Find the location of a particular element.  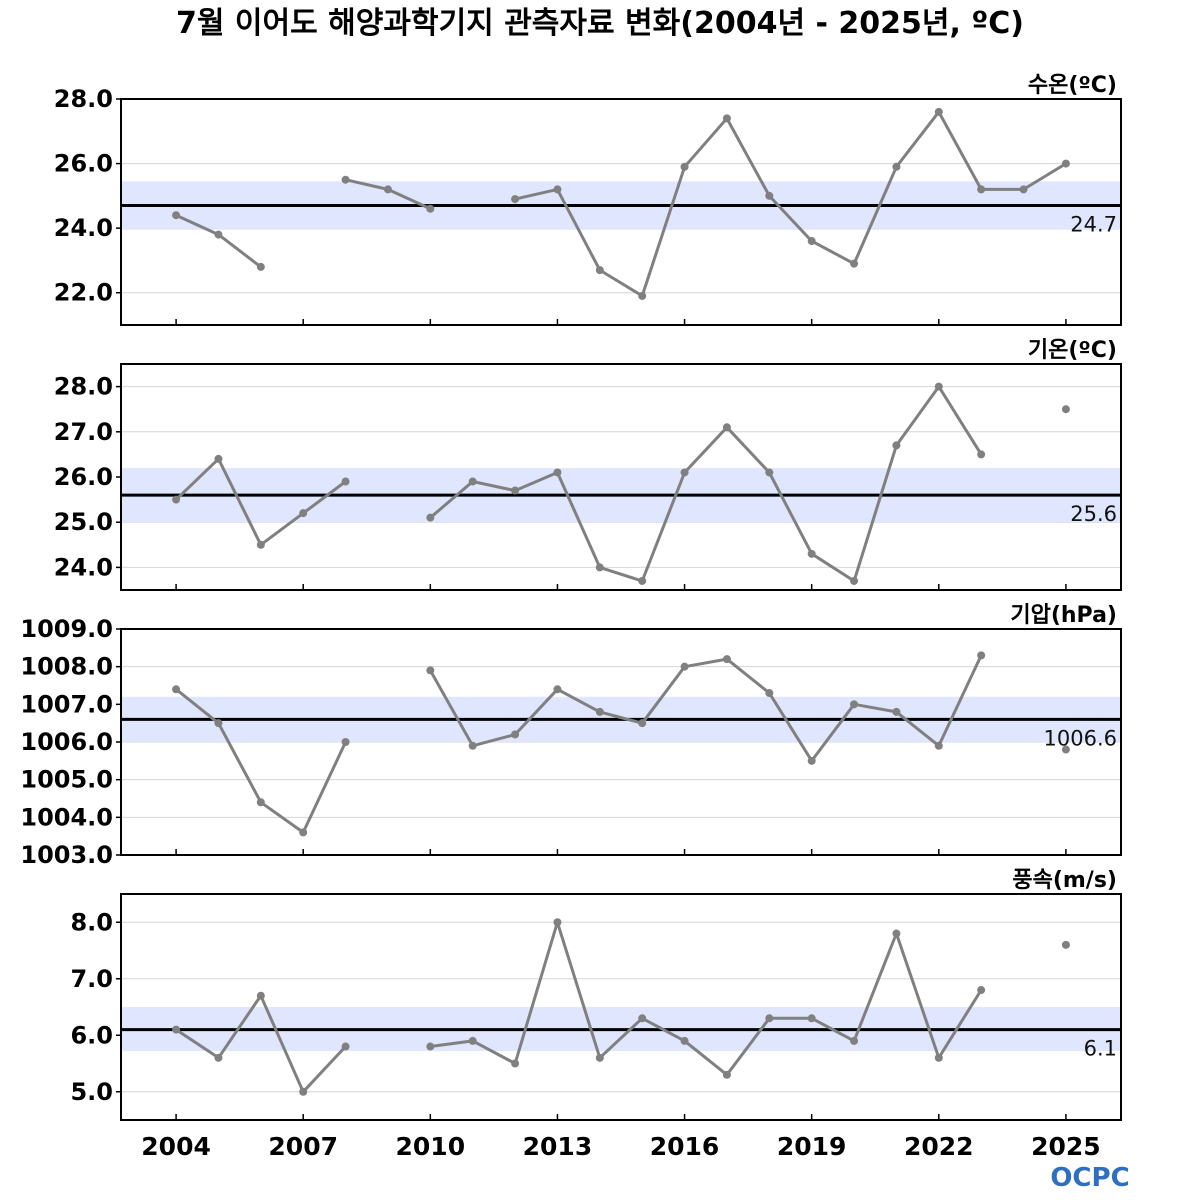

panel-label: 풍속(m/s) is located at coordinates (1064, 880).